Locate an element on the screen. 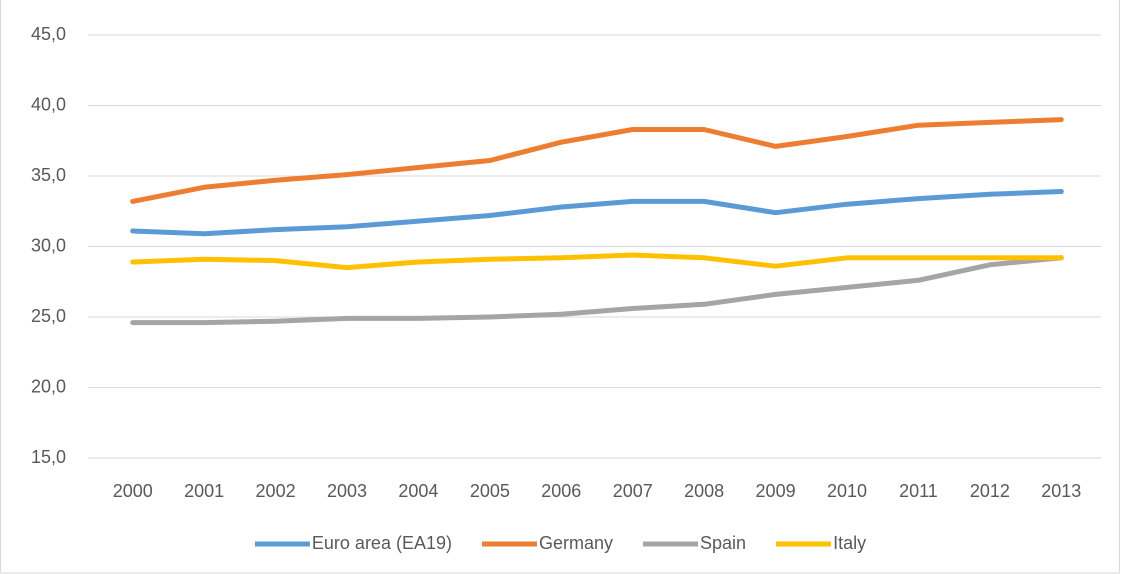 The height and width of the screenshot is (574, 1121). y-tick-label: 45,0 is located at coordinates (48, 34).